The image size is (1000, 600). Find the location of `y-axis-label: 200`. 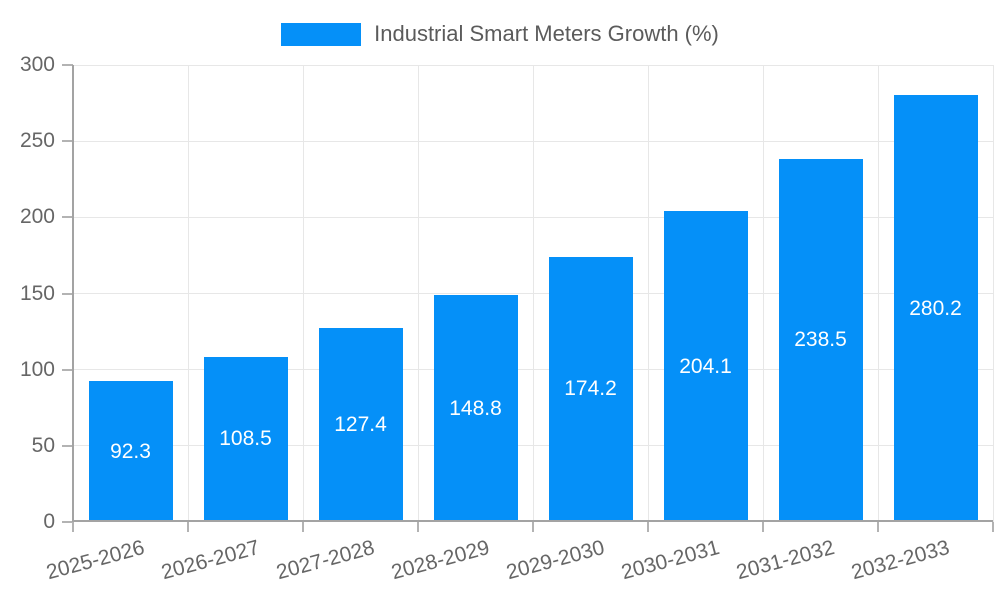

y-axis-label: 200 is located at coordinates (37, 217).